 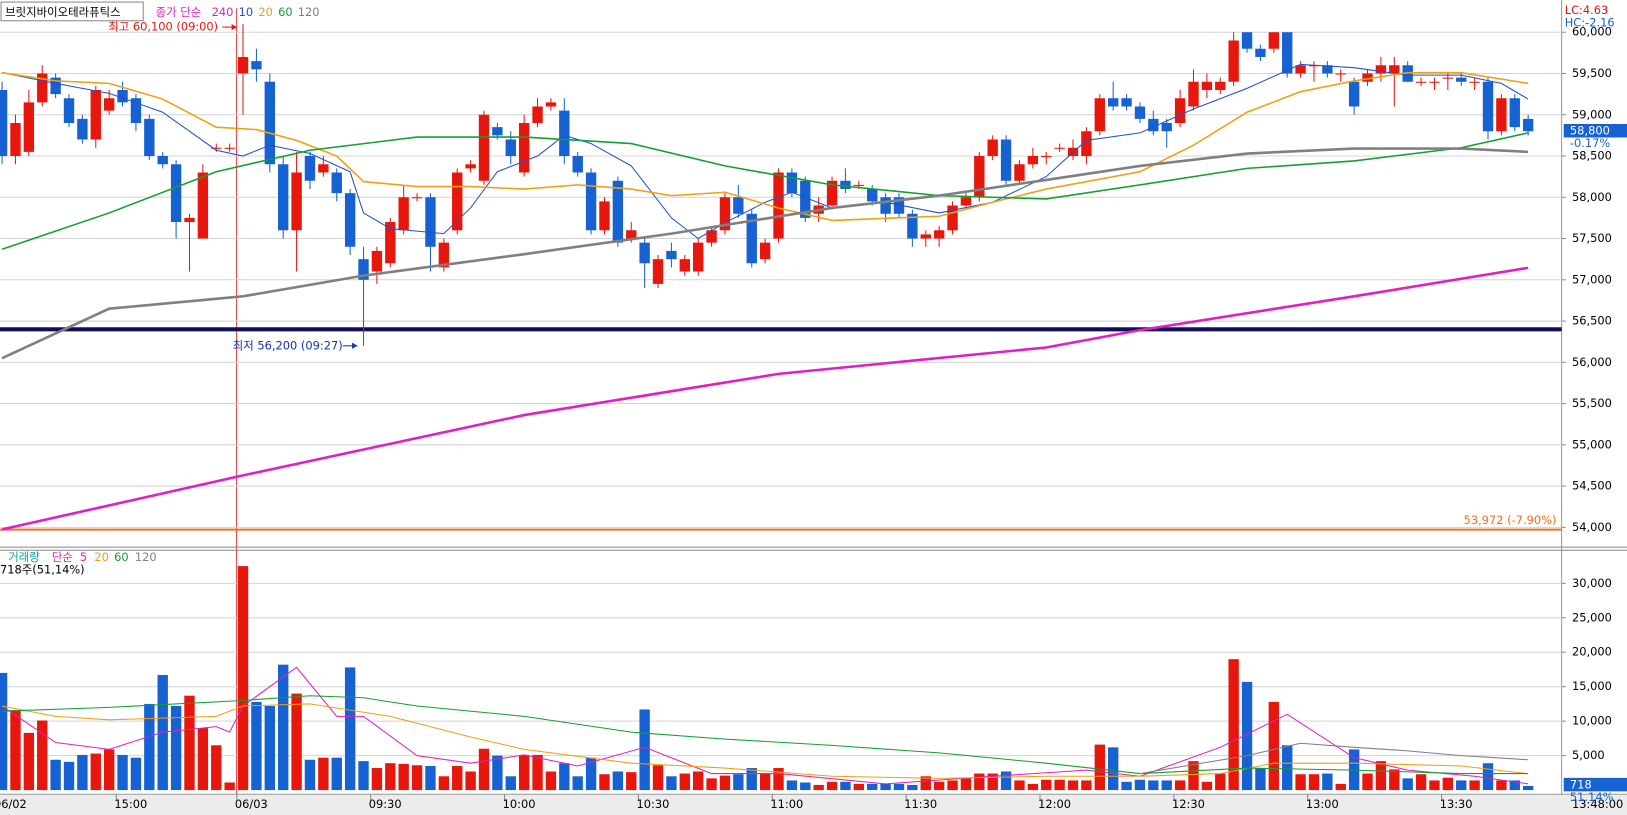 What do you see at coordinates (1592, 197) in the screenshot?
I see `y-tick-label: 58,000` at bounding box center [1592, 197].